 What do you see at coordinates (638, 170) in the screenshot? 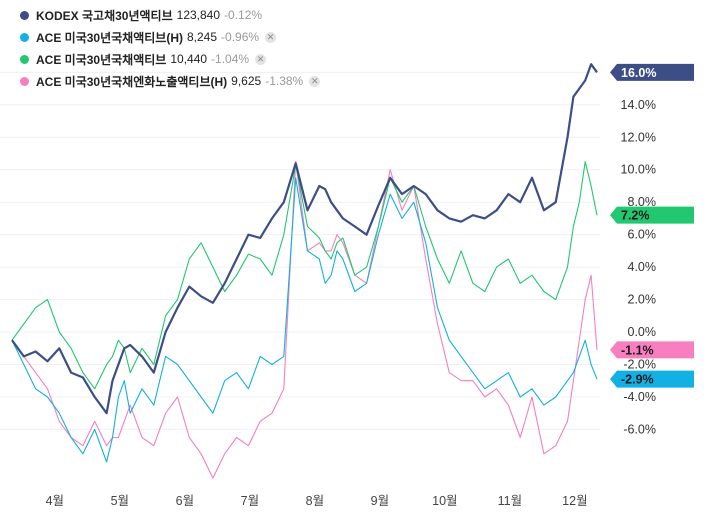
I see `y-tick-label: 10.0%` at bounding box center [638, 170].